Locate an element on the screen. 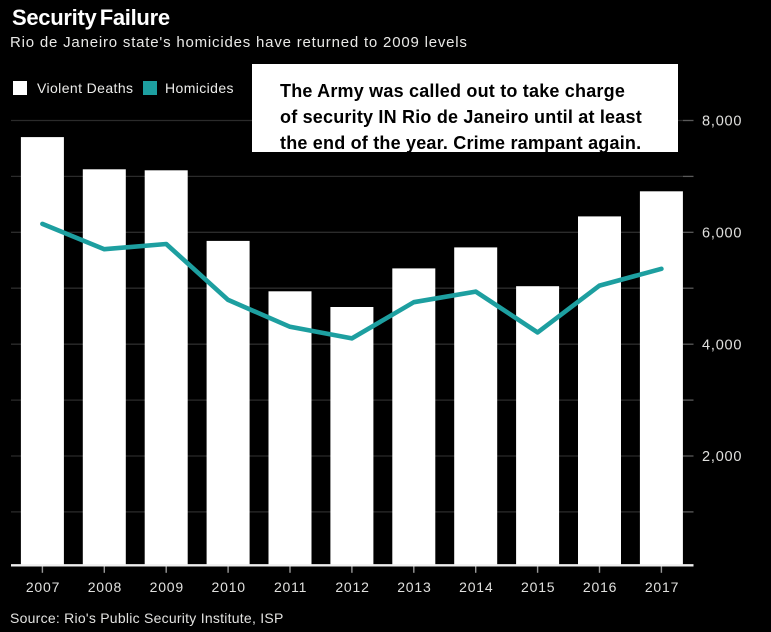 This screenshot has height=632, width=771. svg-text: 2010 is located at coordinates (229, 587).